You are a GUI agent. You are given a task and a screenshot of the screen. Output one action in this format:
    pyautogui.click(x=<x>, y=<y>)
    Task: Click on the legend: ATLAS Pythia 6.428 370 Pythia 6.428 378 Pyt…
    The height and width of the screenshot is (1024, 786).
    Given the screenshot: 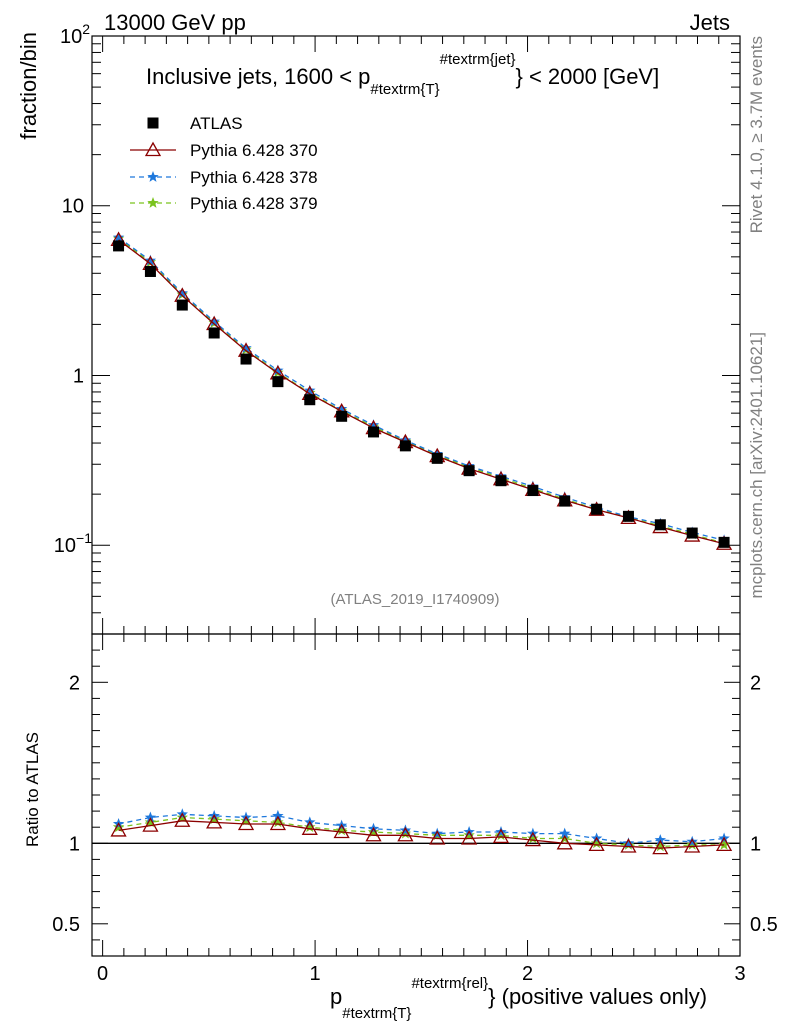 What is the action you would take?
    pyautogui.click(x=224, y=163)
    